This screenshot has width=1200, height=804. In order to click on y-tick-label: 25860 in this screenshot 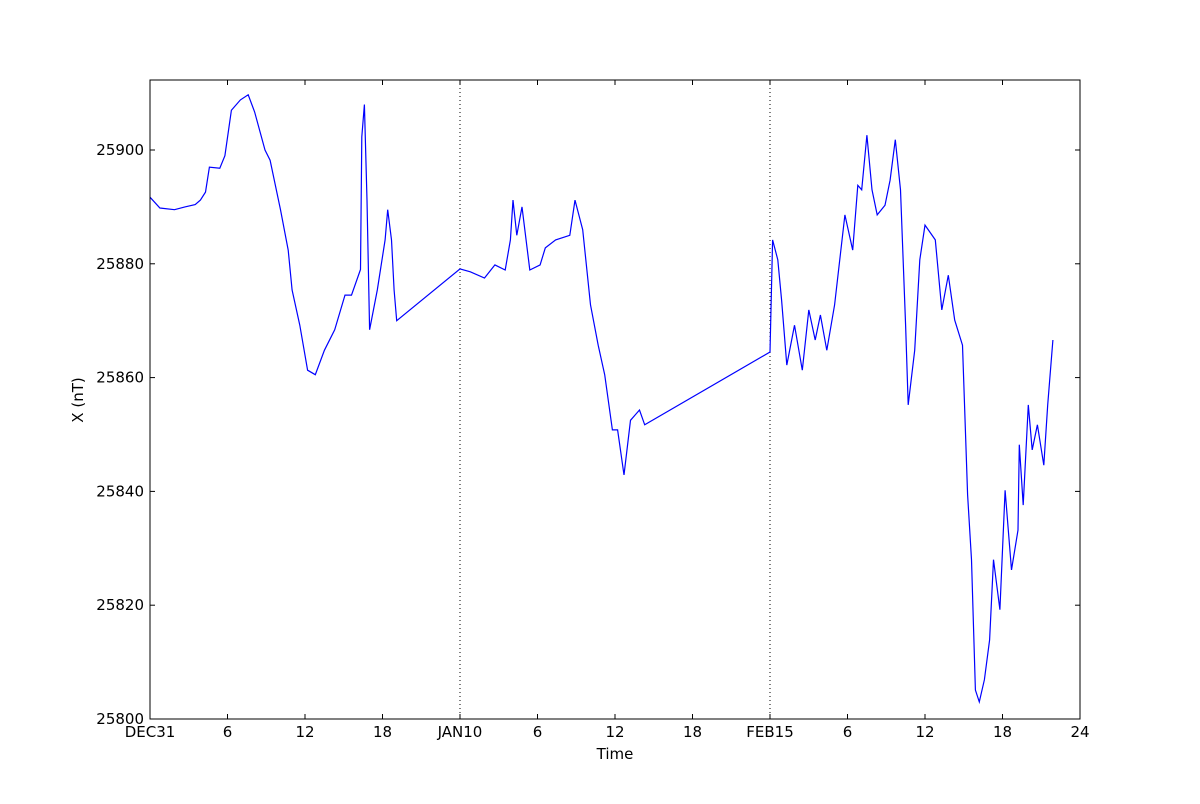, I will do `click(120, 378)`.